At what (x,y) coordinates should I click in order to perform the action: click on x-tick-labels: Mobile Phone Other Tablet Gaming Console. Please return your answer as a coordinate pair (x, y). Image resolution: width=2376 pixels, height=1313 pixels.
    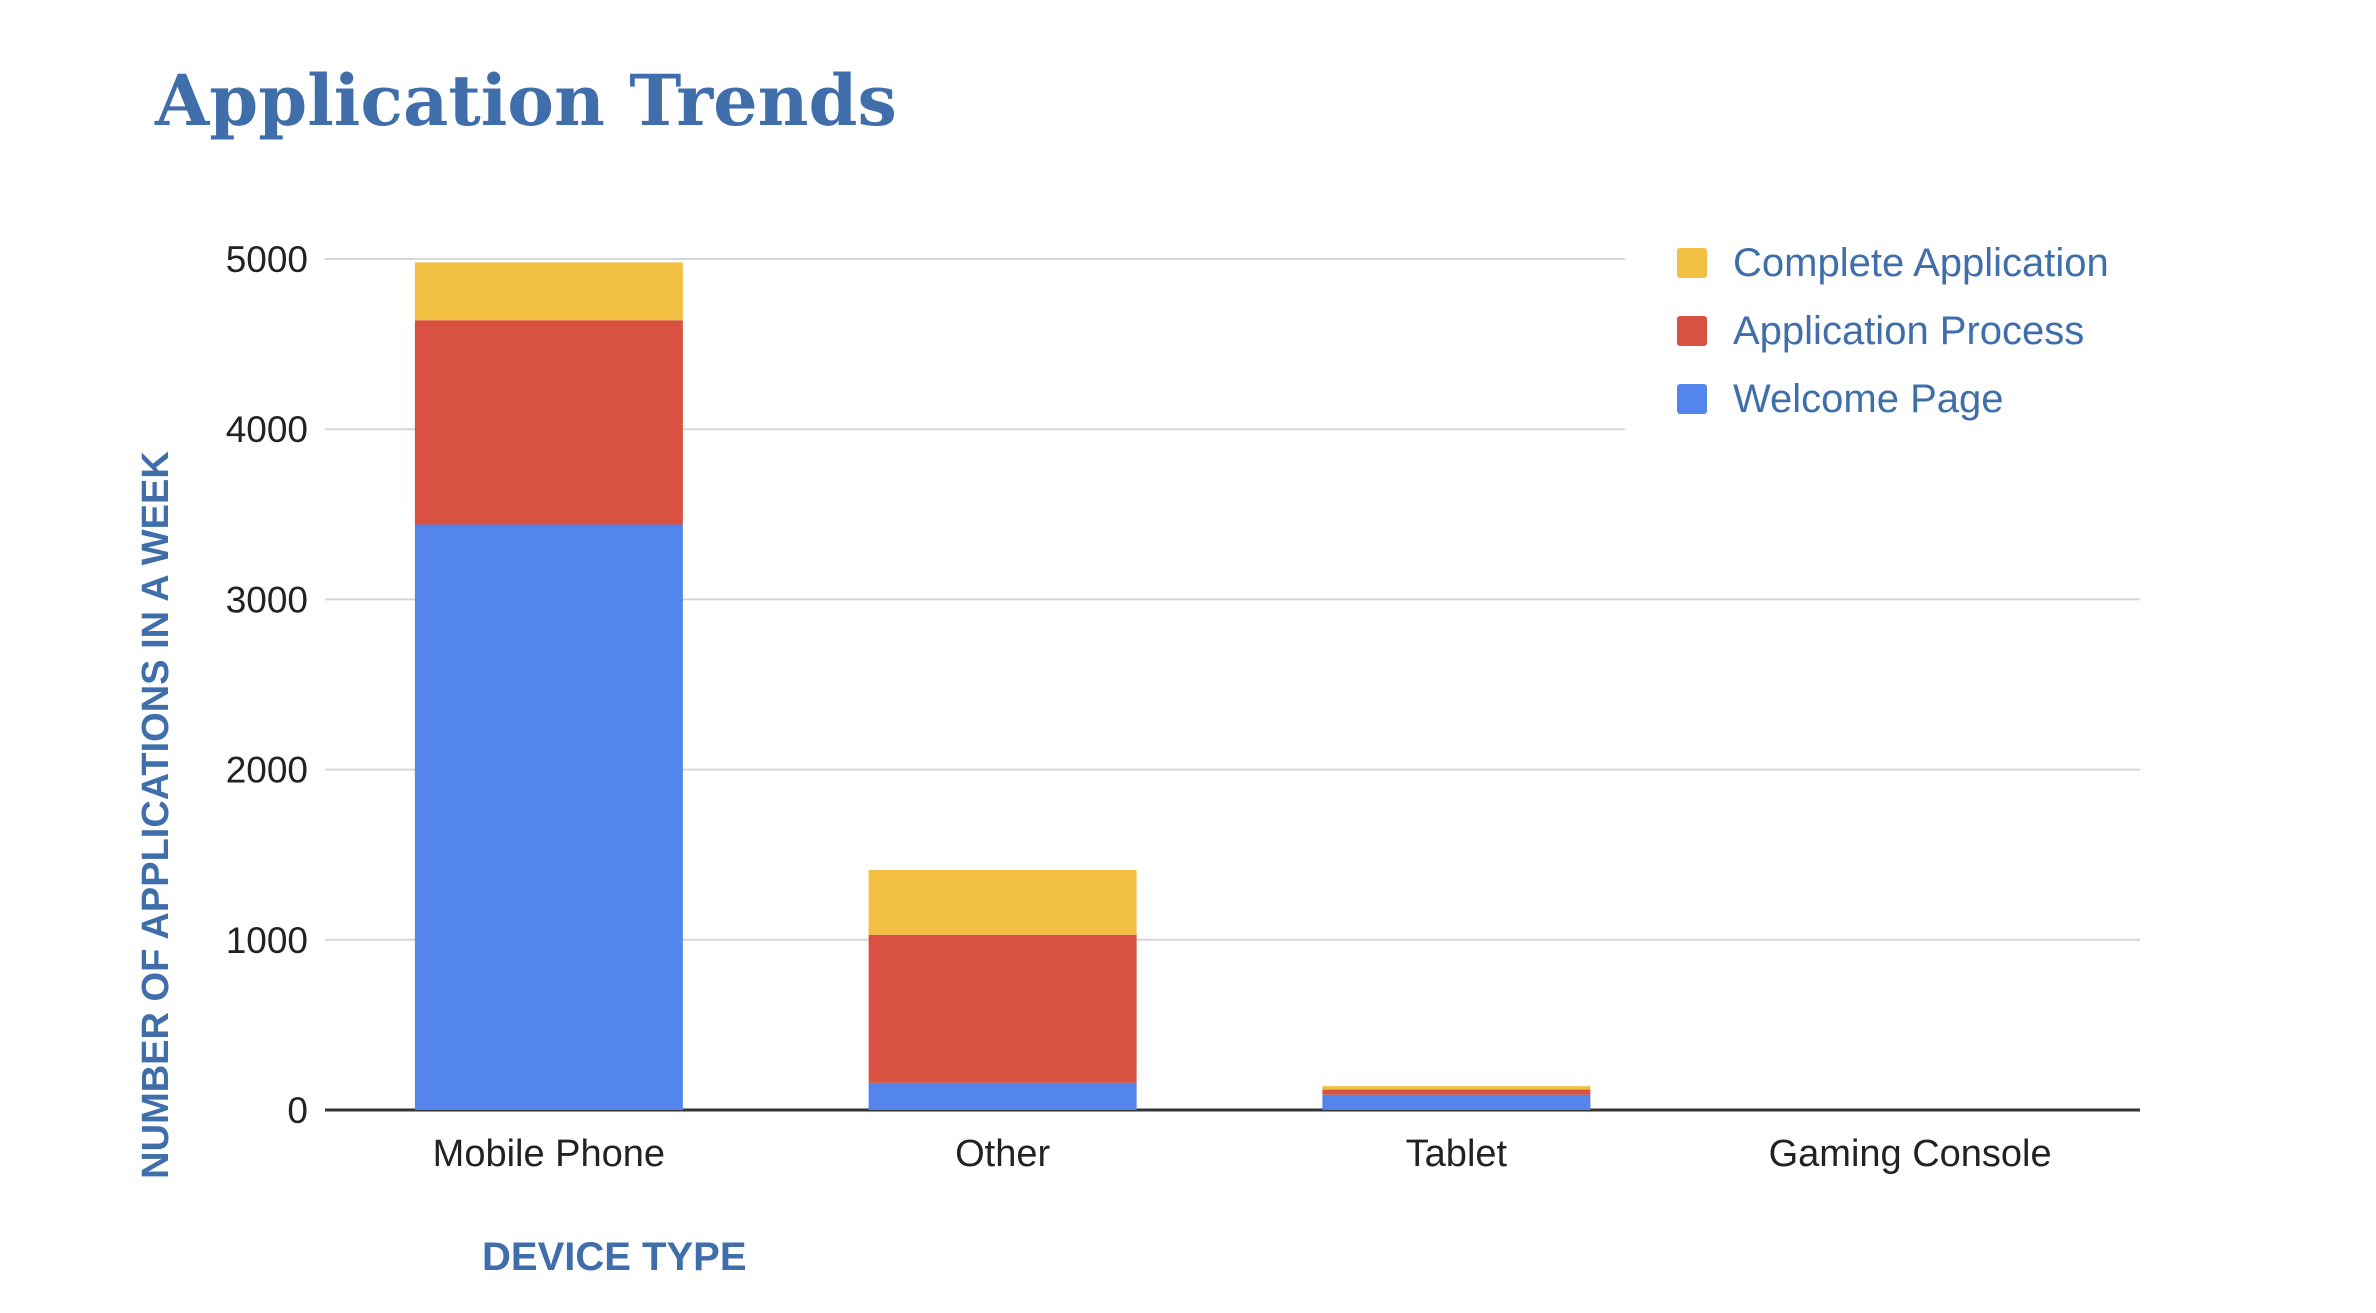
    Looking at the image, I should click on (1242, 1154).